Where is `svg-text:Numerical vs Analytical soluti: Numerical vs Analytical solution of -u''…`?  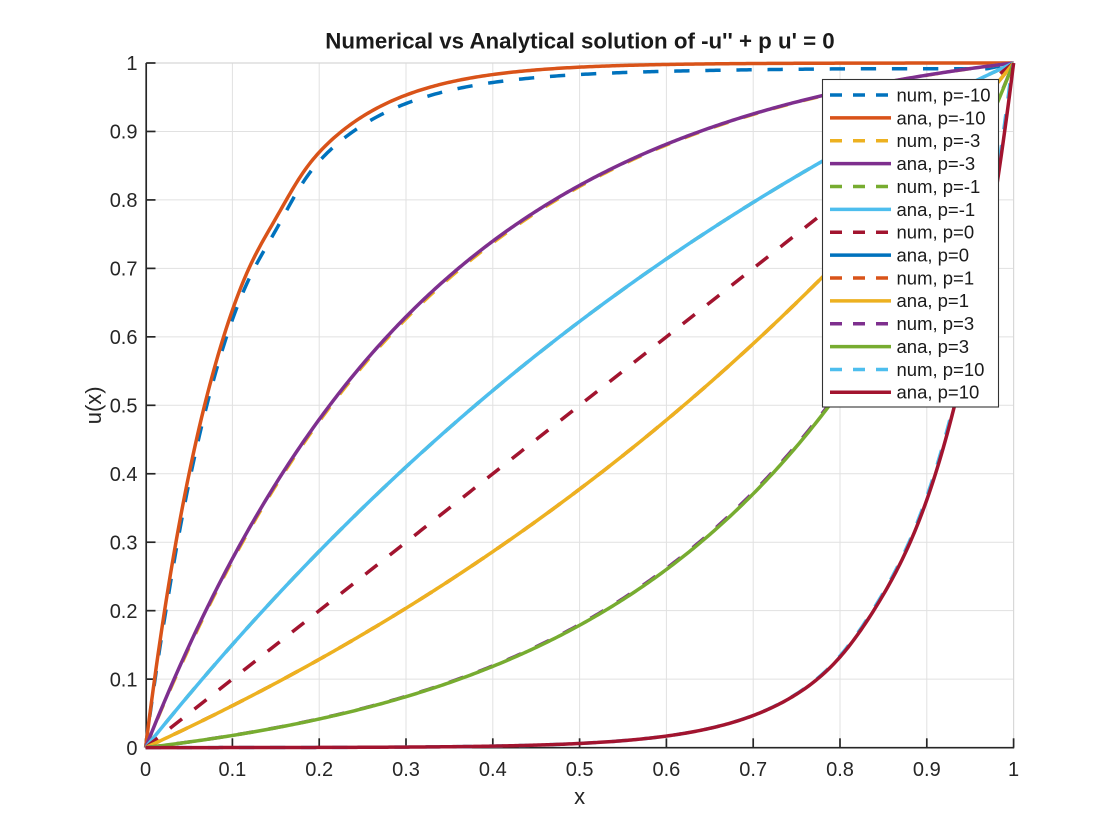
svg-text:Numerical vs Analytical soluti: Numerical vs Analytical solution of -u''… is located at coordinates (579, 41).